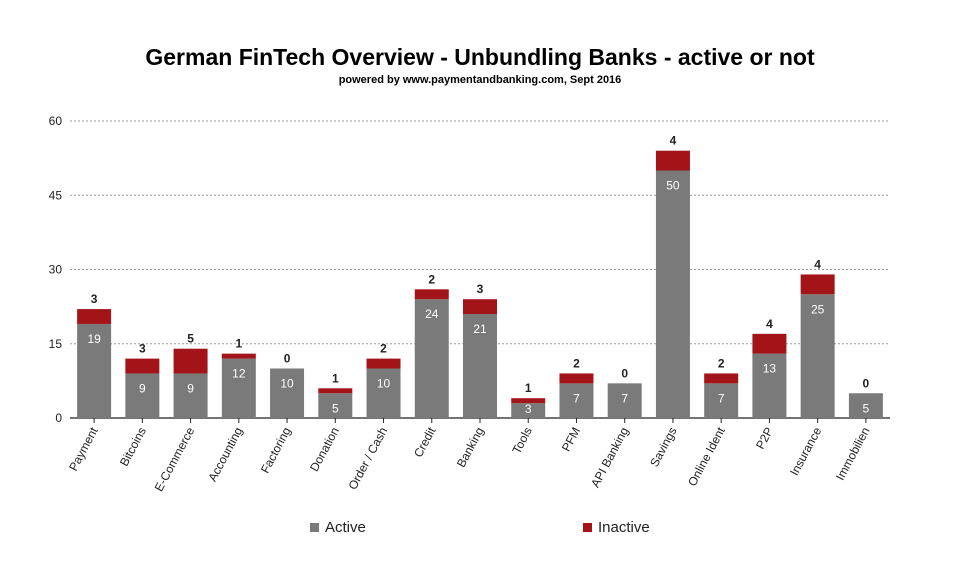 Image resolution: width=960 pixels, height=576 pixels. What do you see at coordinates (425, 441) in the screenshot?
I see `x-tick-label: Credit` at bounding box center [425, 441].